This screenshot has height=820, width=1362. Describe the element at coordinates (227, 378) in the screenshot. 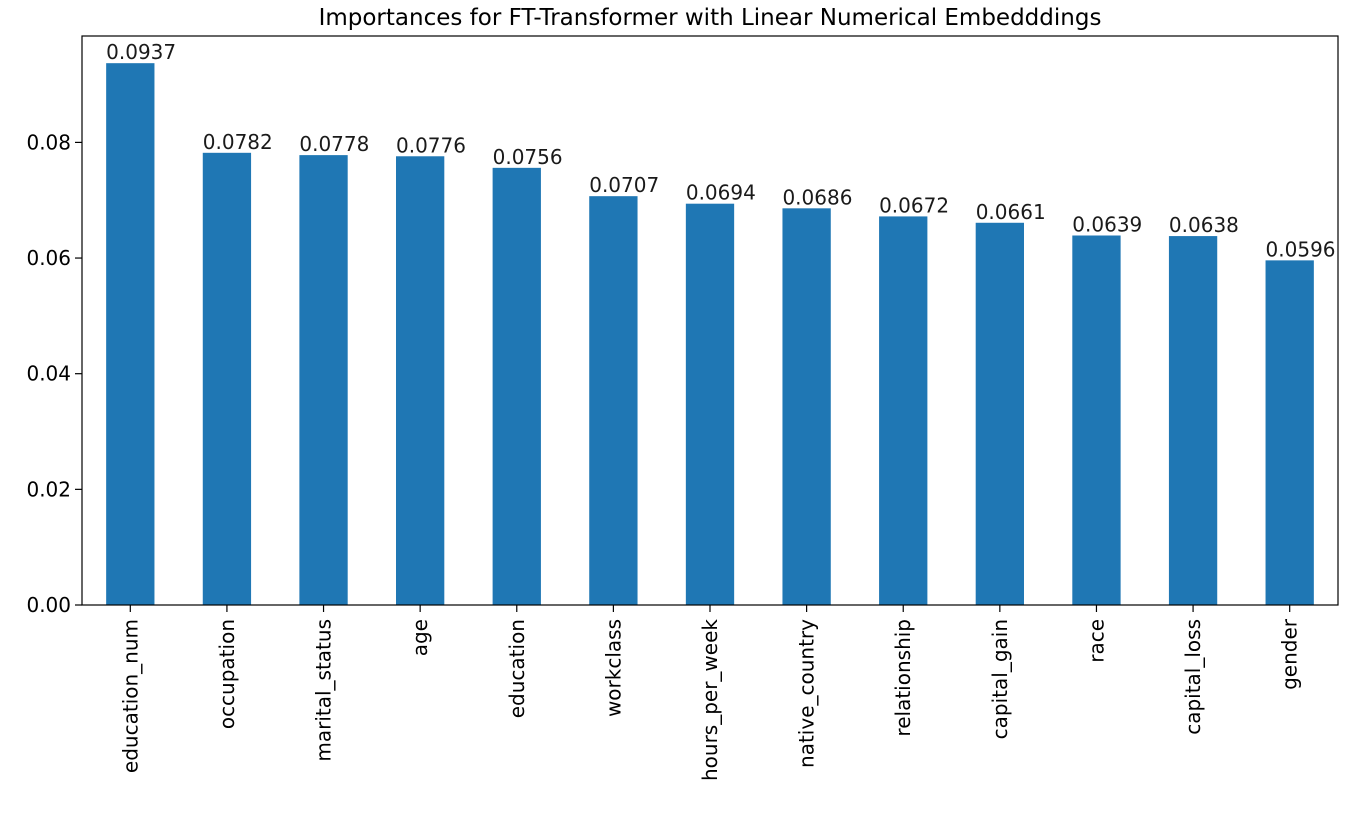

I see `bar-occupation` at that location.